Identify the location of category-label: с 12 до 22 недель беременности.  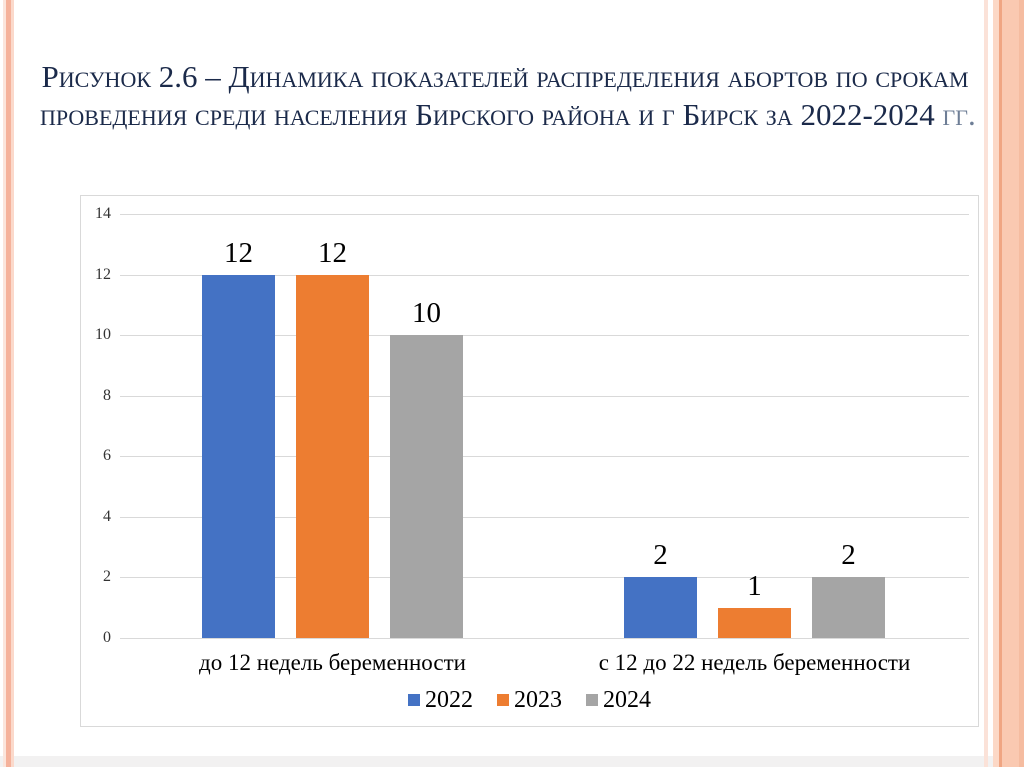
(754, 662).